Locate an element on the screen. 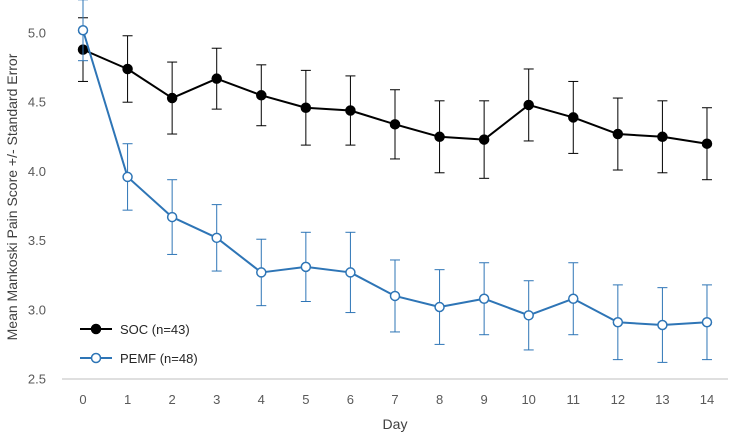  x-axis-title: Day is located at coordinates (395, 424).